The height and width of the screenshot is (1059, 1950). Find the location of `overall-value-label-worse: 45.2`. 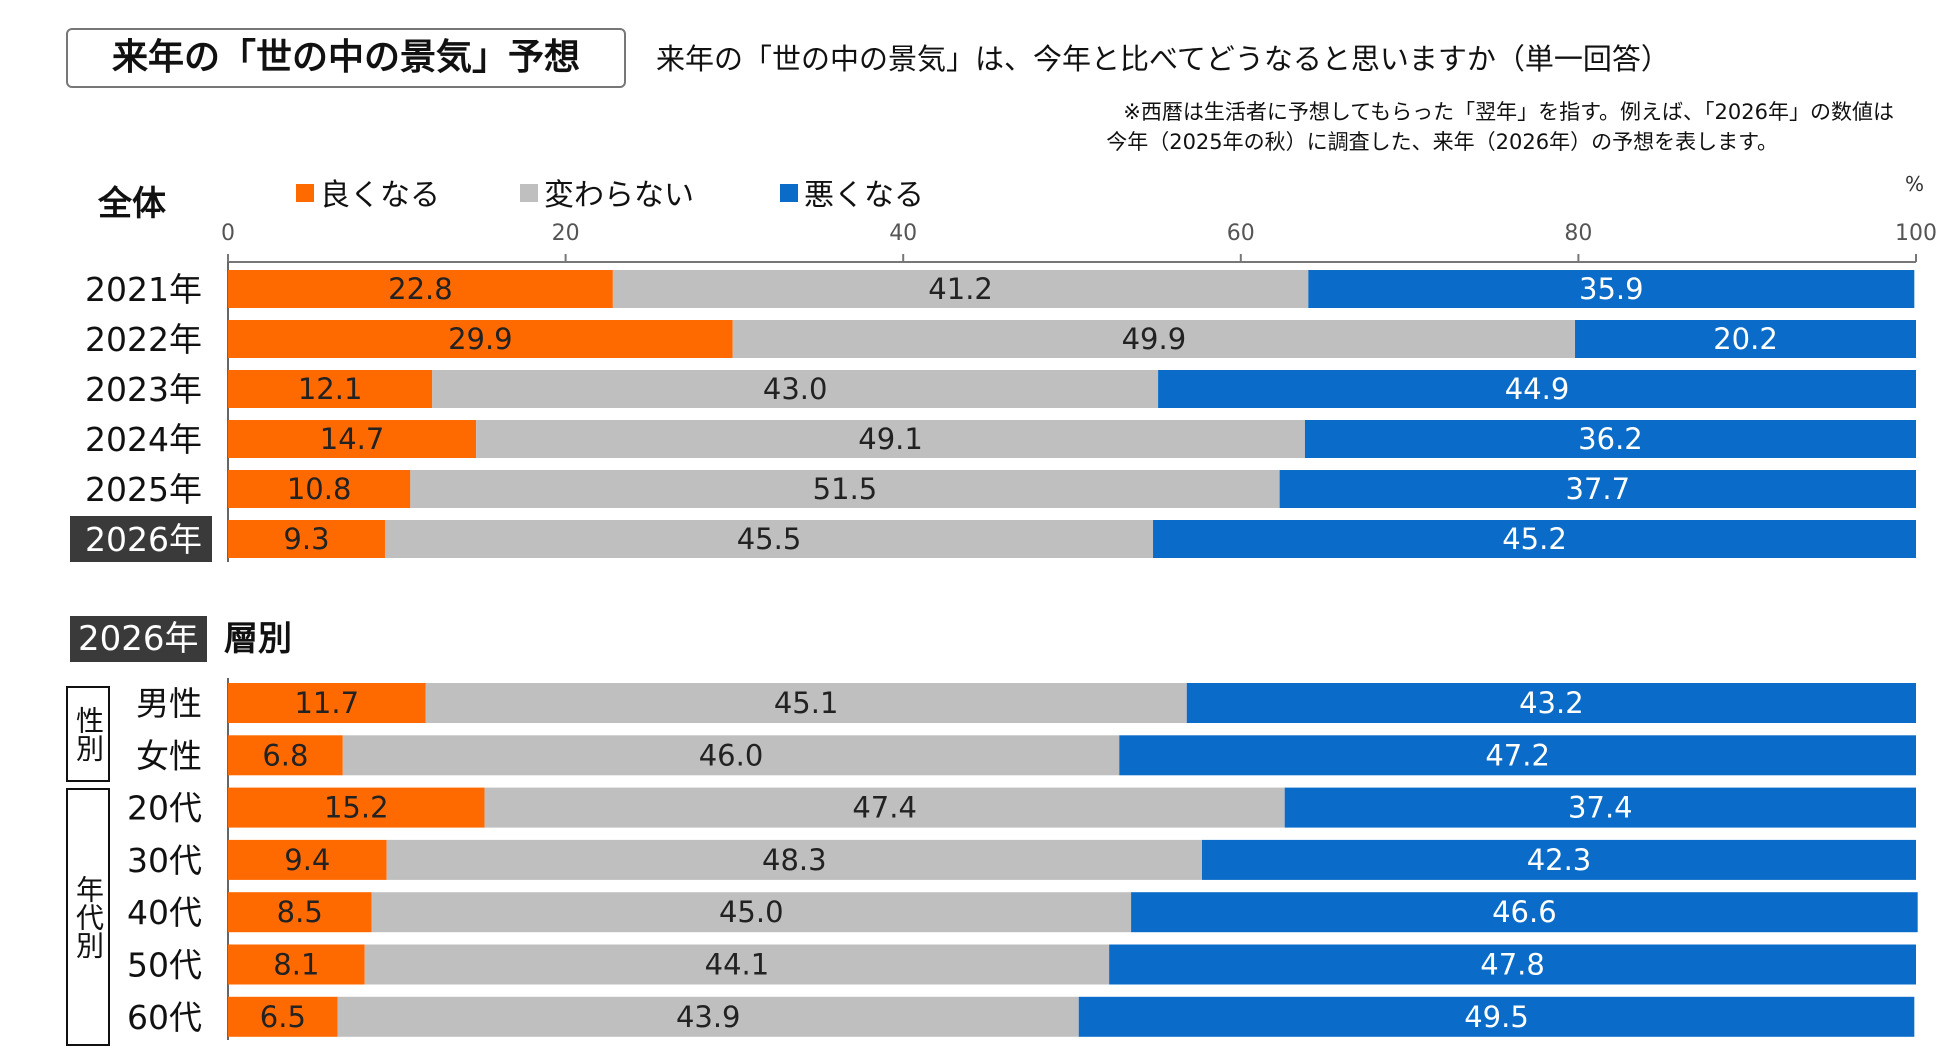

overall-value-label-worse: 45.2 is located at coordinates (1534, 539).